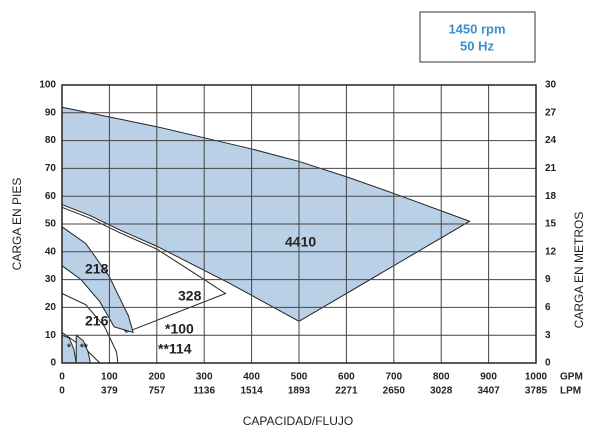 This screenshot has height=436, width=590. I want to click on x2-tick-label: 2271, so click(346, 391).